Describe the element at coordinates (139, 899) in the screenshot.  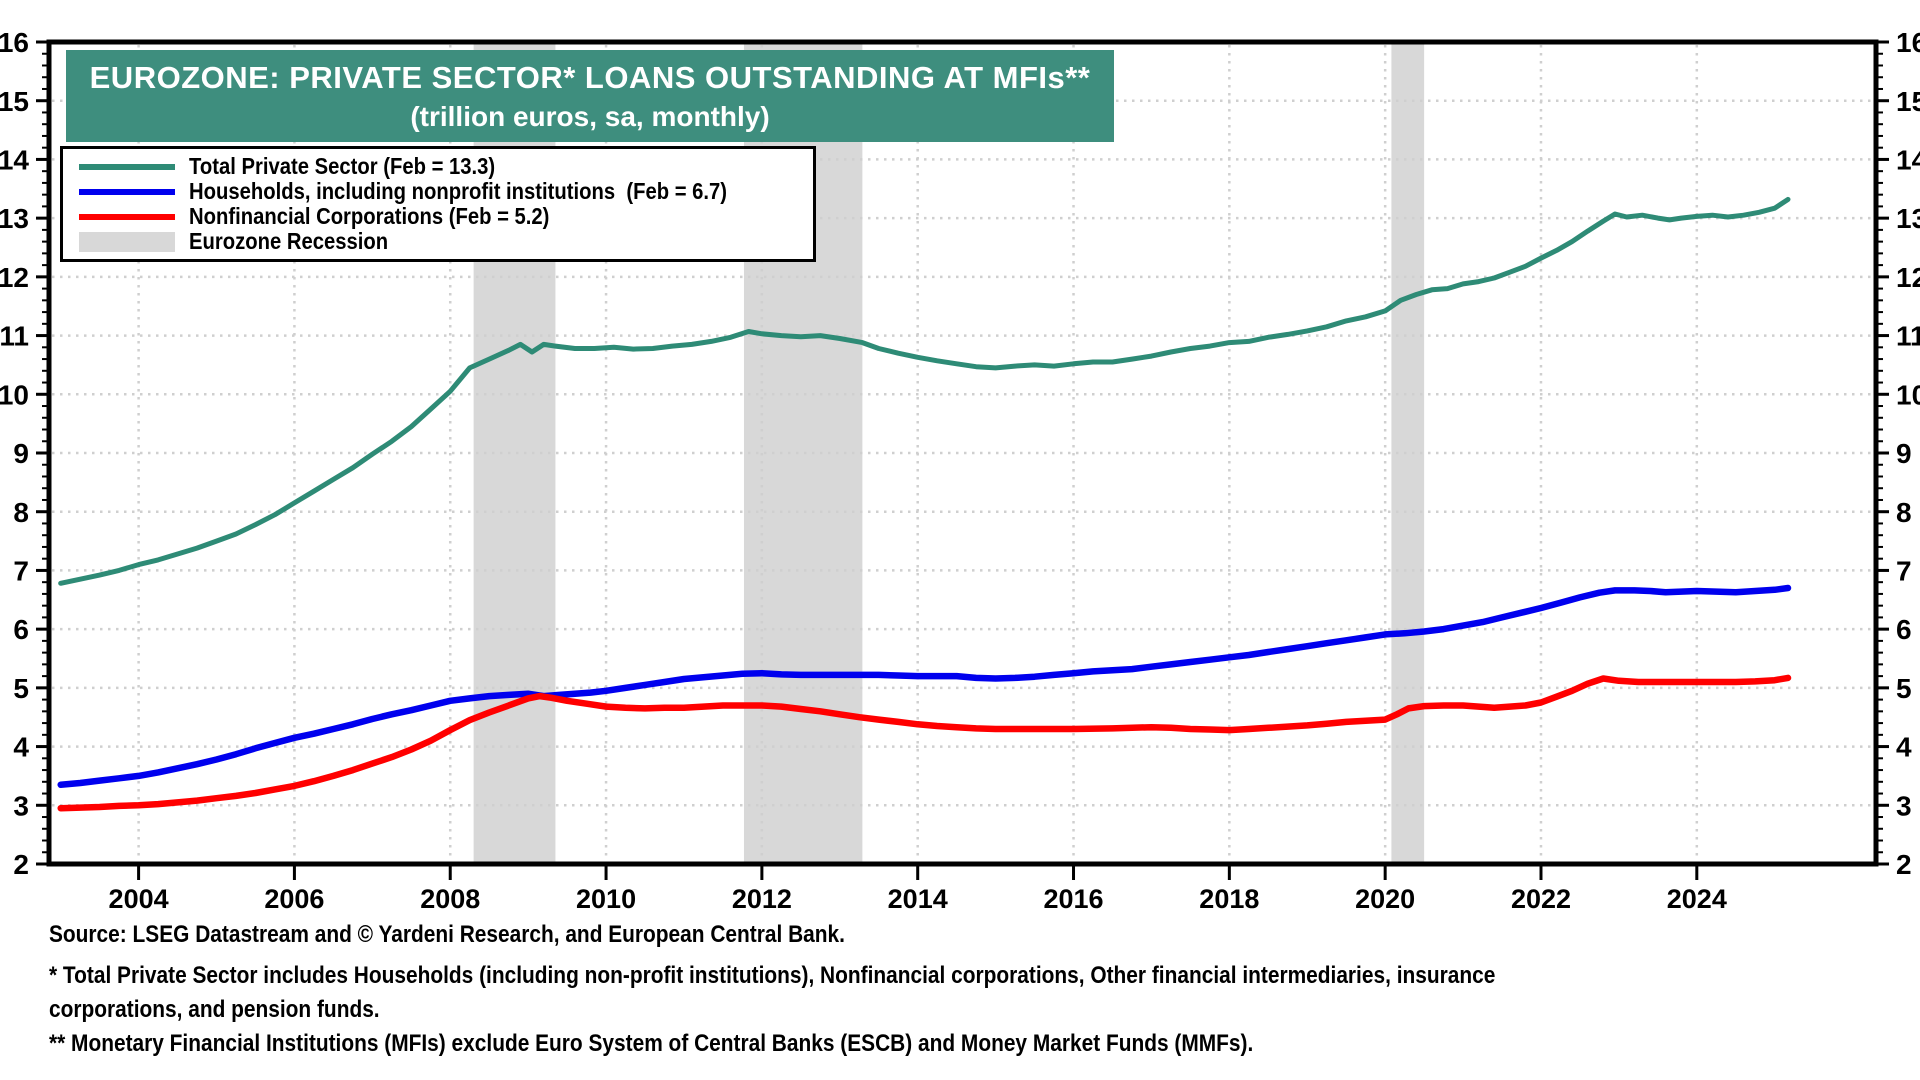
I see `x-axis-label: 2004` at that location.